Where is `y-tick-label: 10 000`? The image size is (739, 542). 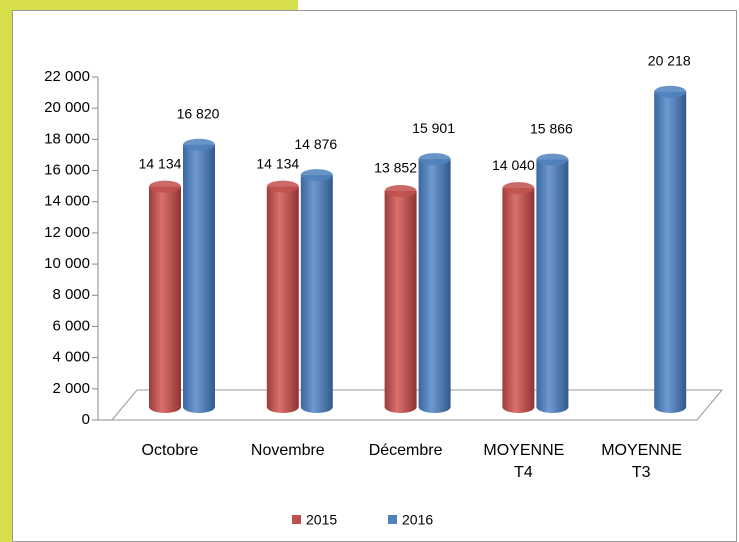 y-tick-label: 10 000 is located at coordinates (67, 263).